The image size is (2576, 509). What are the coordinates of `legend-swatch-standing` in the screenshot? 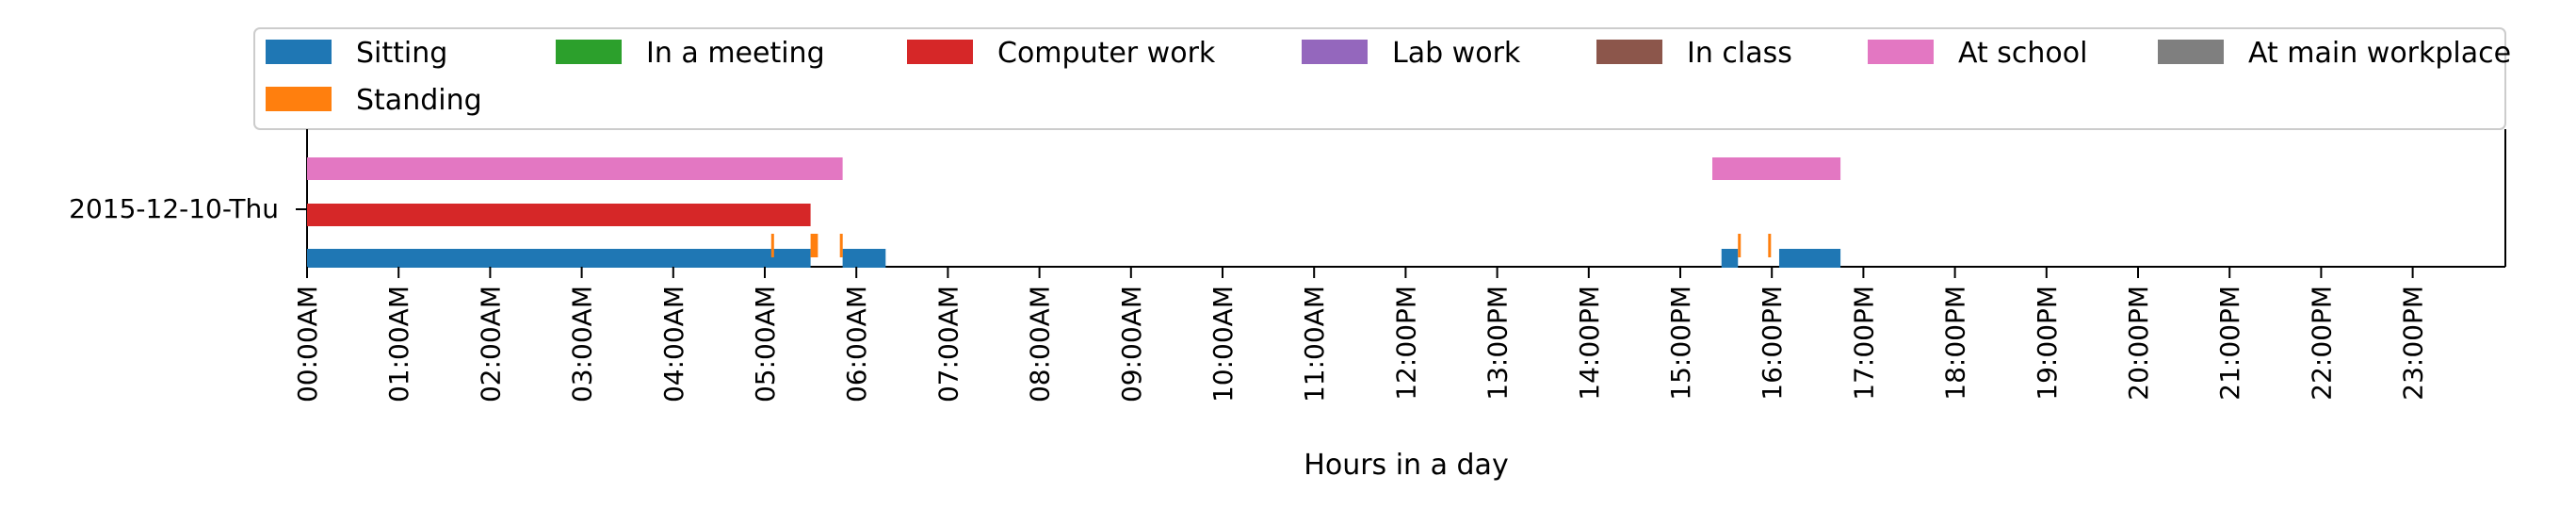 It's located at (299, 99).